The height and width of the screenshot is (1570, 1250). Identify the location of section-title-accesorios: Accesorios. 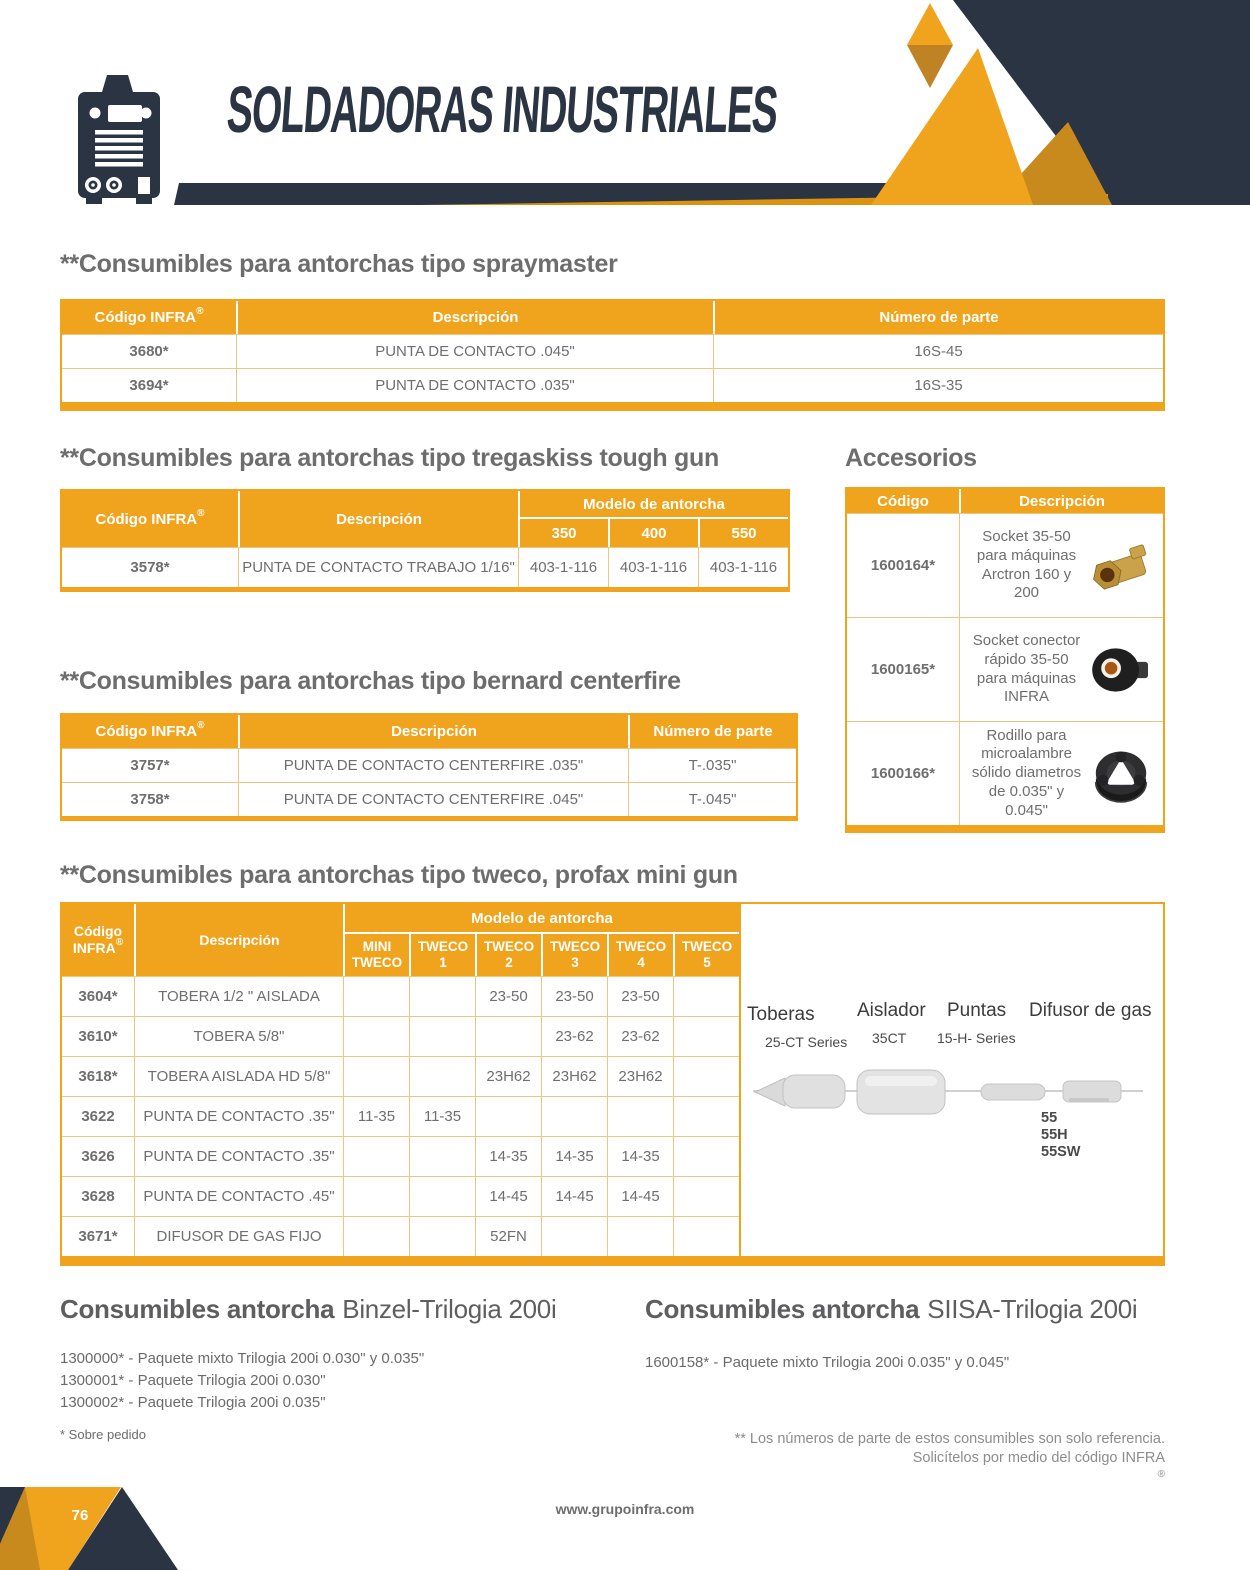
(911, 458).